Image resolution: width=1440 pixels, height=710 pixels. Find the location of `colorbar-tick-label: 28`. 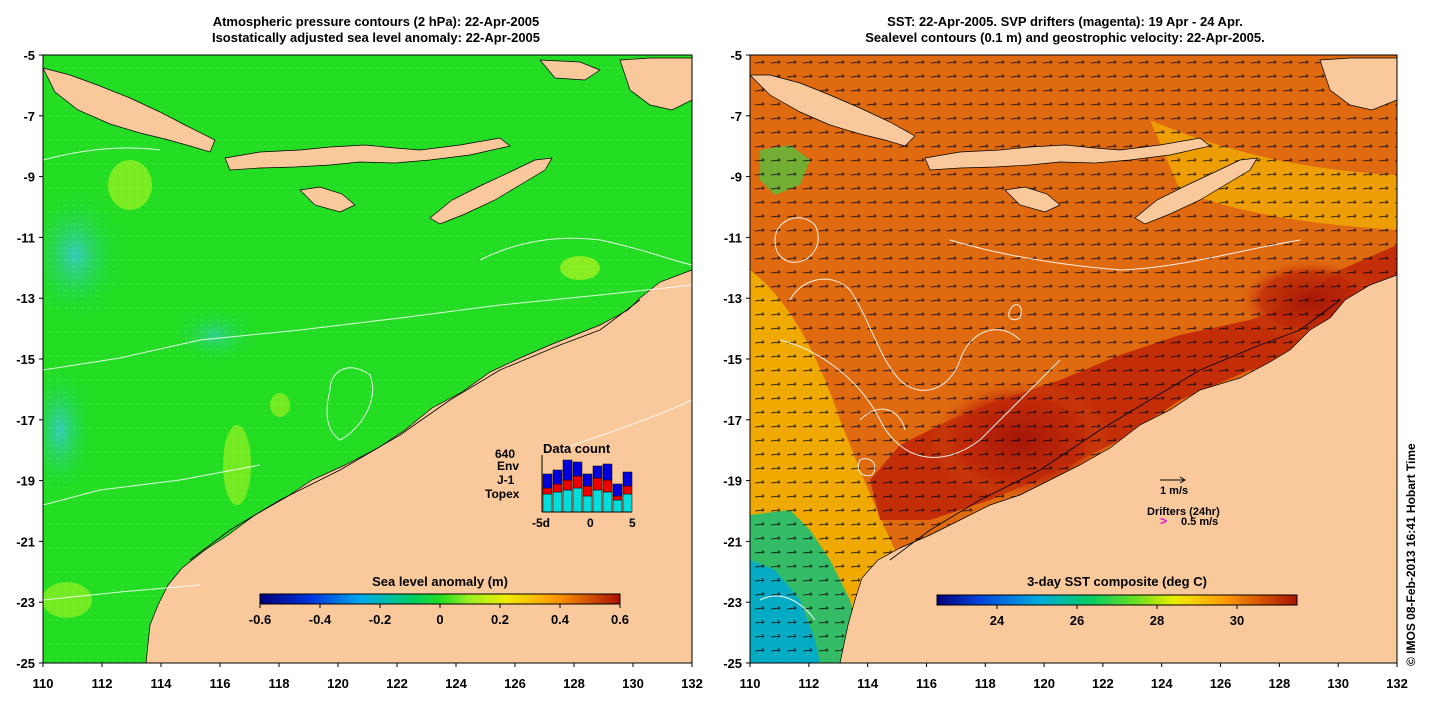

colorbar-tick-label: 28 is located at coordinates (1157, 620).